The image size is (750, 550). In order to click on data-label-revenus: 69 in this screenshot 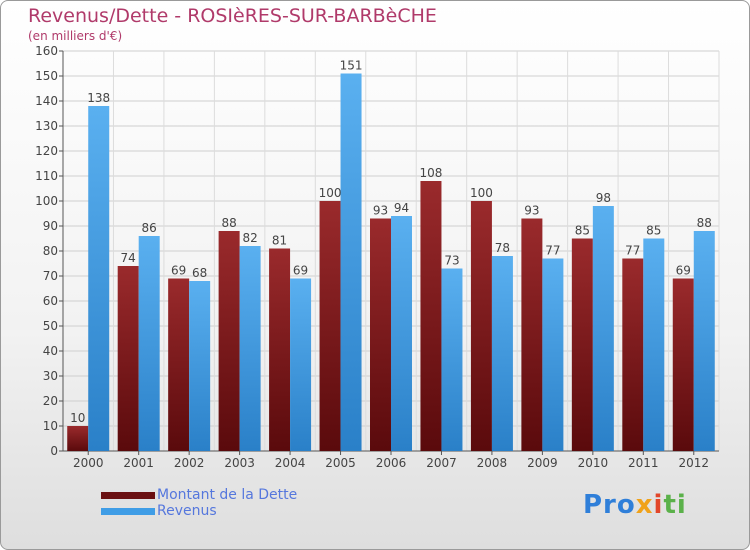, I will do `click(300, 271)`.